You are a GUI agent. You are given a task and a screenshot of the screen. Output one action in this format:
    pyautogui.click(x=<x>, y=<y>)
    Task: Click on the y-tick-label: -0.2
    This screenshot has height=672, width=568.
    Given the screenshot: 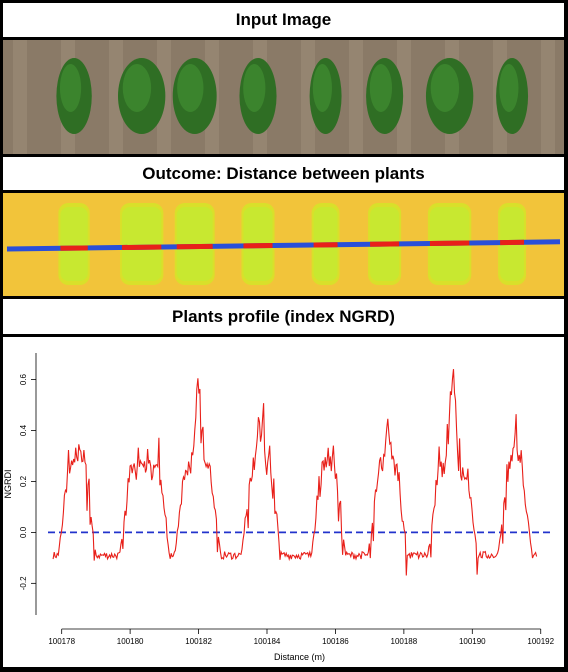 What is the action you would take?
    pyautogui.click(x=23, y=583)
    